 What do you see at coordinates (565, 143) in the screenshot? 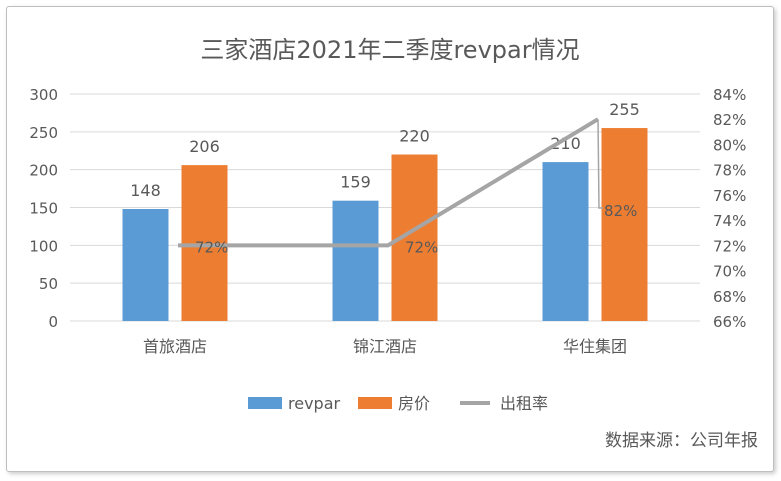
I see `bar-data-label: 210` at bounding box center [565, 143].